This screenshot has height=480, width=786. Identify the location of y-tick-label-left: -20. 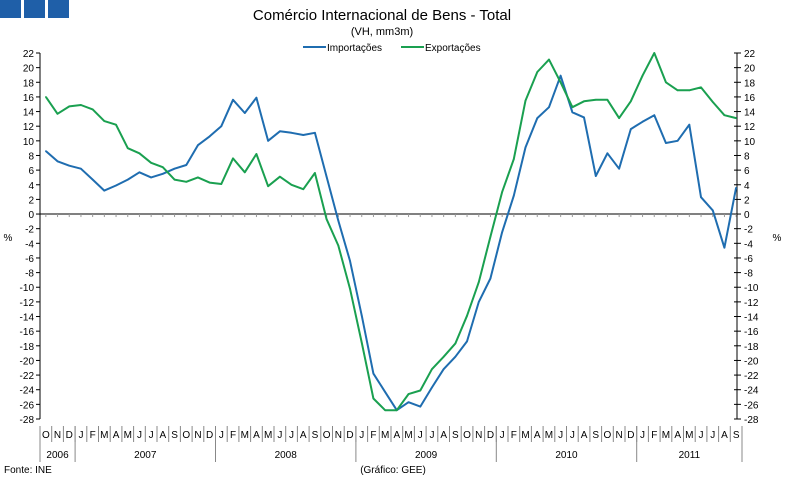
(27, 361).